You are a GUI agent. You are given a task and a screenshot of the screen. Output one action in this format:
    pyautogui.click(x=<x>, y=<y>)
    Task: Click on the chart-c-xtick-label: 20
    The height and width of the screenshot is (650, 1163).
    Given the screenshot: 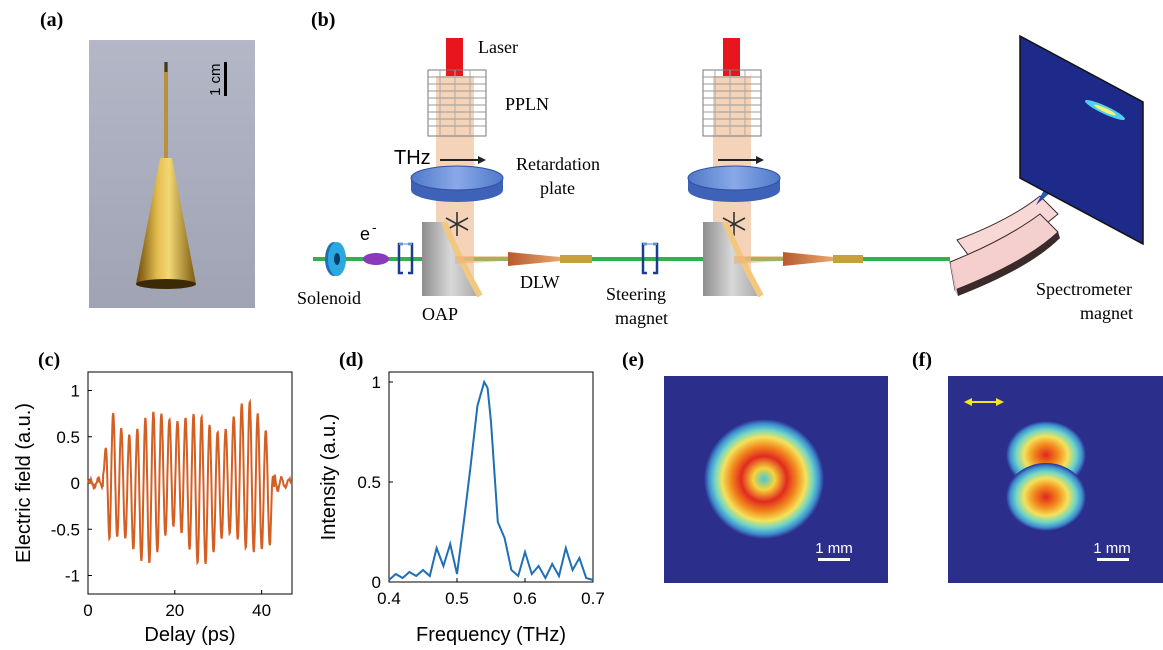 What is the action you would take?
    pyautogui.click(x=174, y=610)
    